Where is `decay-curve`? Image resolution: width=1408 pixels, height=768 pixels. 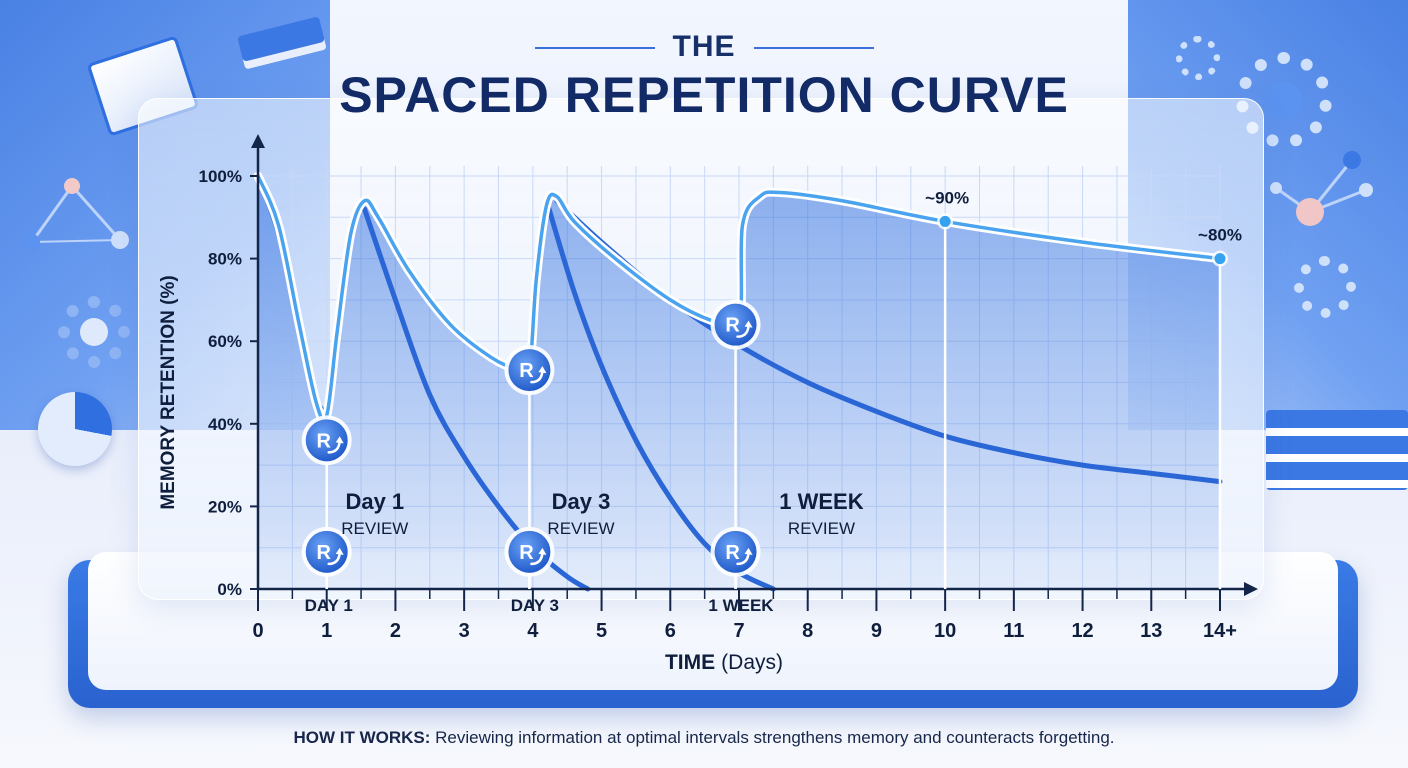 decay-curve is located at coordinates (476, 399).